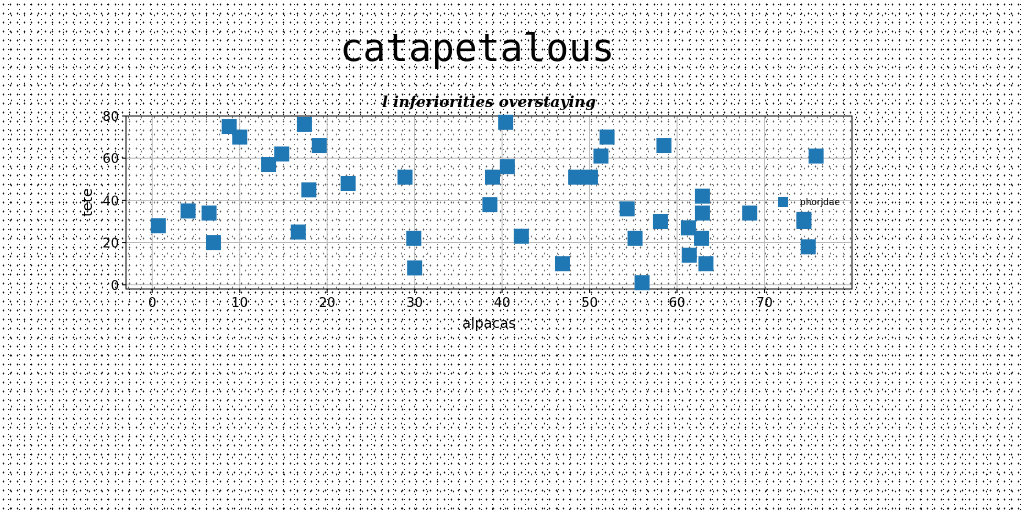 This screenshot has height=512, width=1024. What do you see at coordinates (115, 286) in the screenshot?
I see `y-tick-label: 0` at bounding box center [115, 286].